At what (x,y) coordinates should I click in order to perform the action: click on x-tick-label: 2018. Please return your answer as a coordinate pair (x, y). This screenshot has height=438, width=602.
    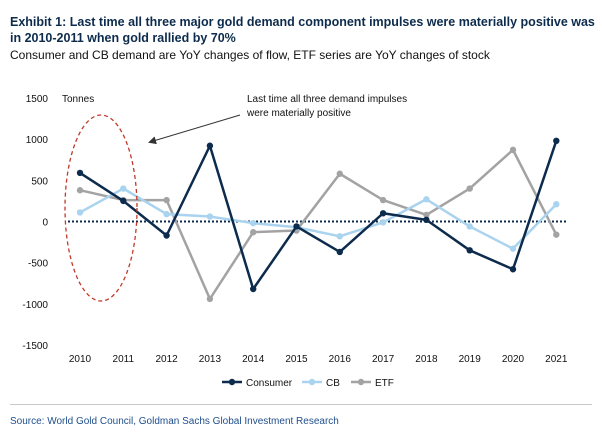
    Looking at the image, I should click on (426, 359).